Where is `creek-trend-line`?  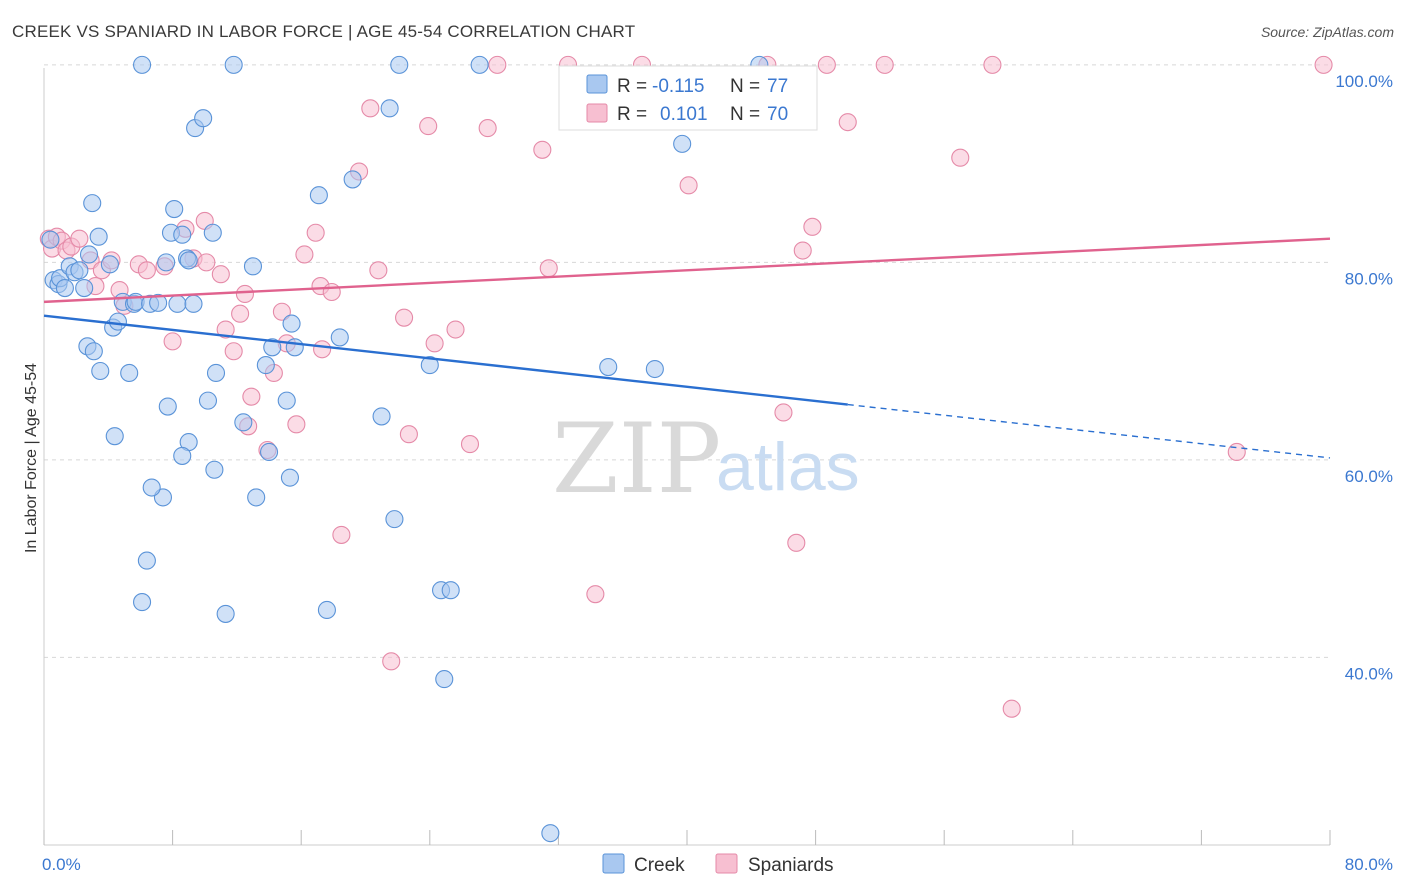
creek-trend-line is located at coordinates (445, 360).